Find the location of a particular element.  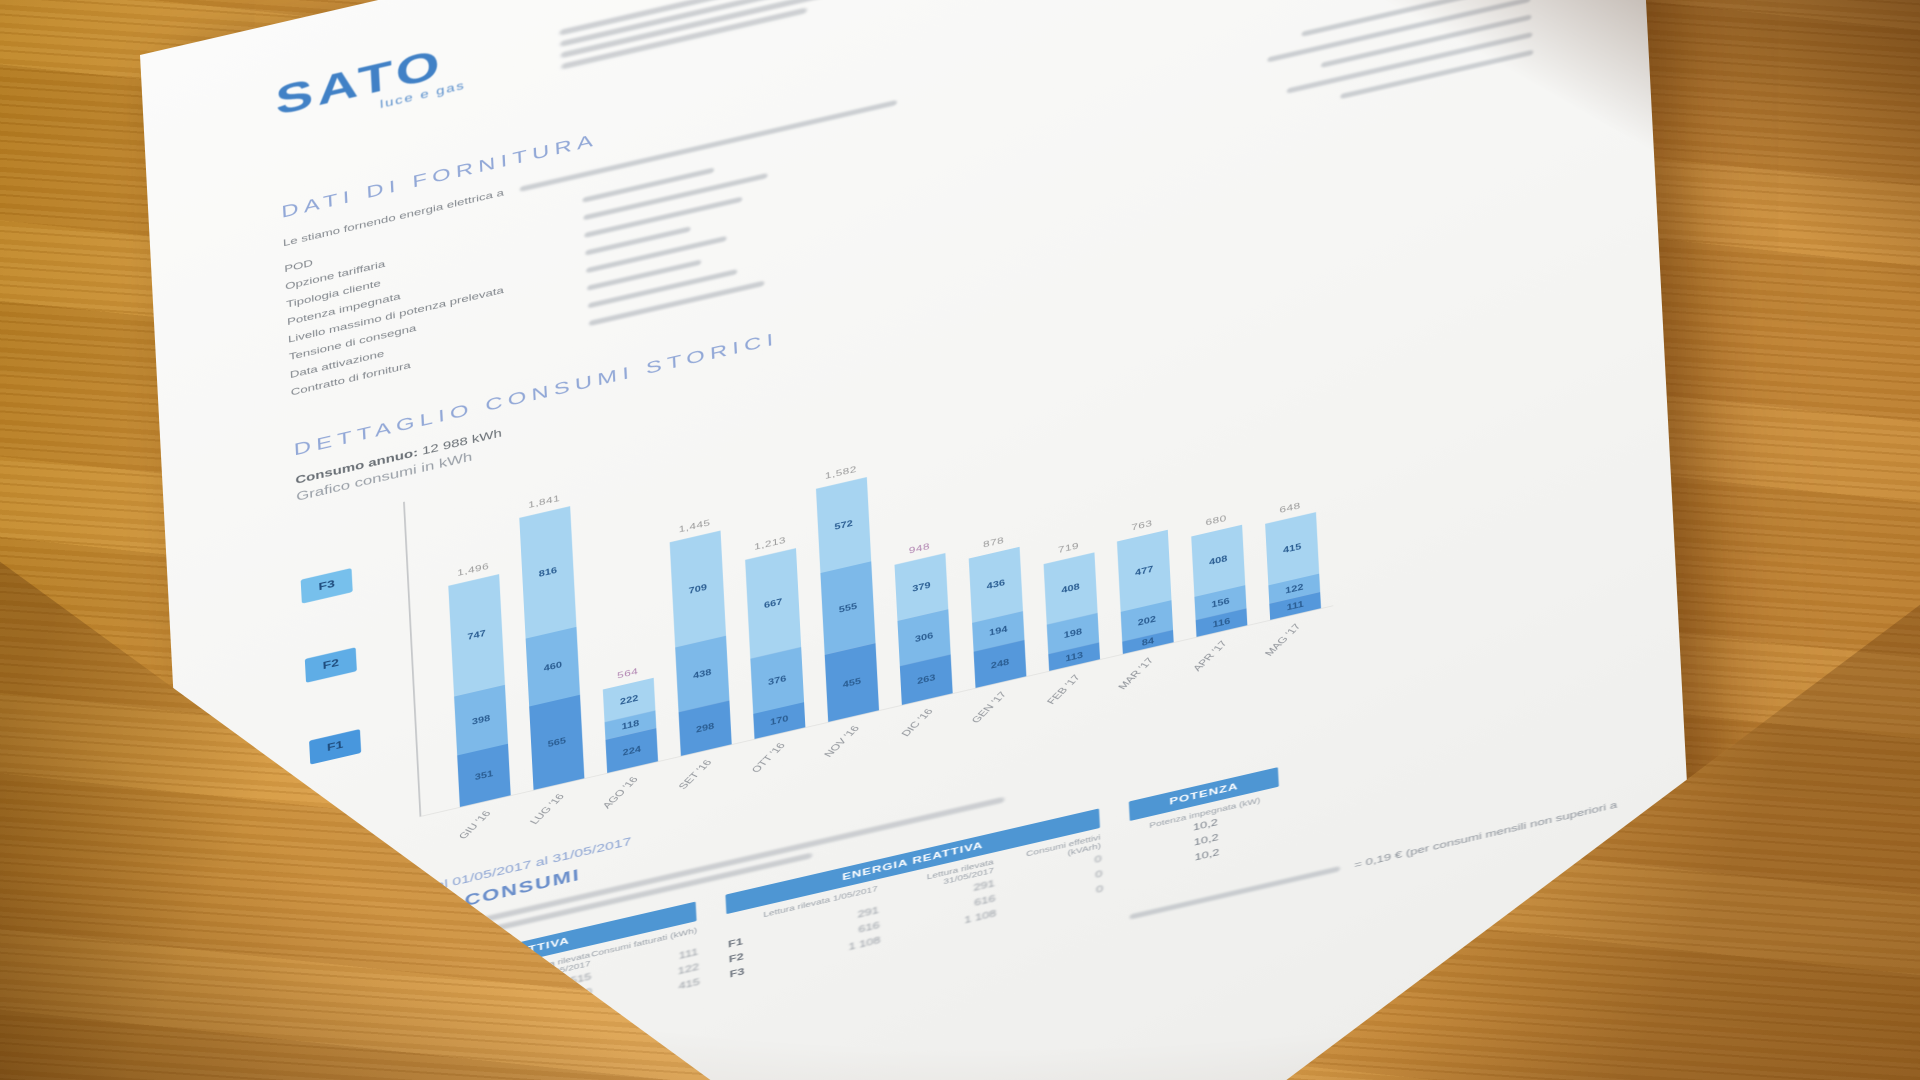

bar-month-label: GIU '16 is located at coordinates (474, 825).